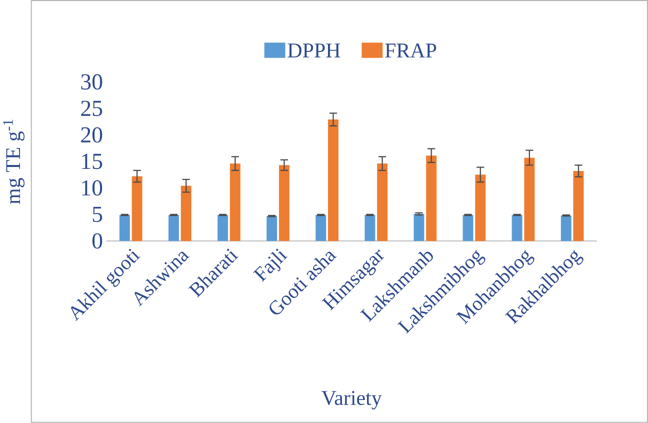  Describe the element at coordinates (91, 108) in the screenshot. I see `y-tick-label: 25` at that location.